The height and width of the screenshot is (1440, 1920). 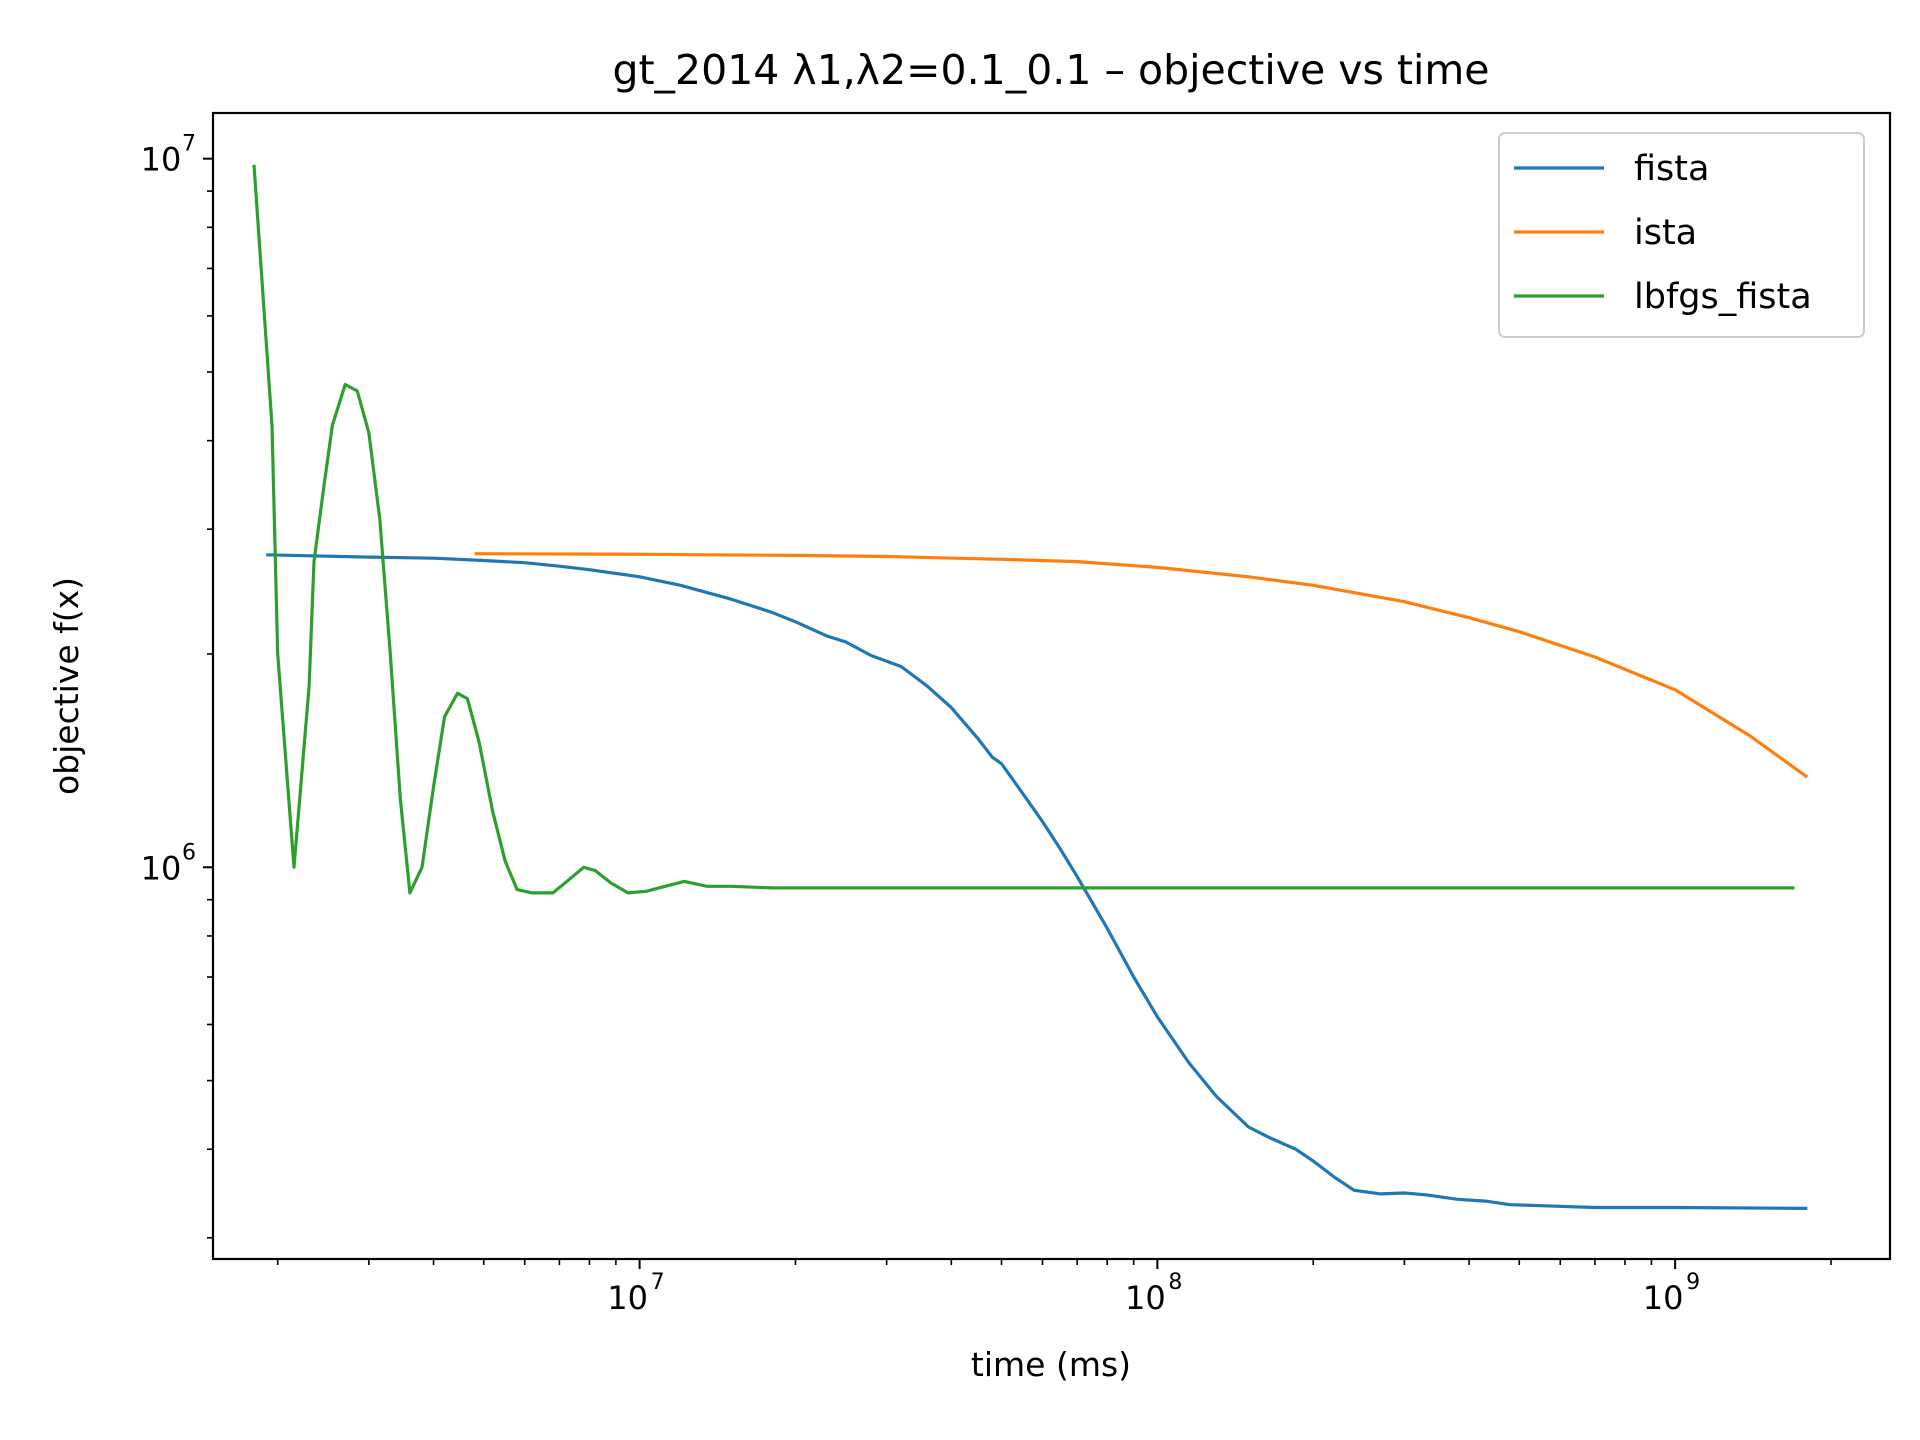 What do you see at coordinates (1693, 1282) in the screenshot?
I see `x-tick-exponent: 9` at bounding box center [1693, 1282].